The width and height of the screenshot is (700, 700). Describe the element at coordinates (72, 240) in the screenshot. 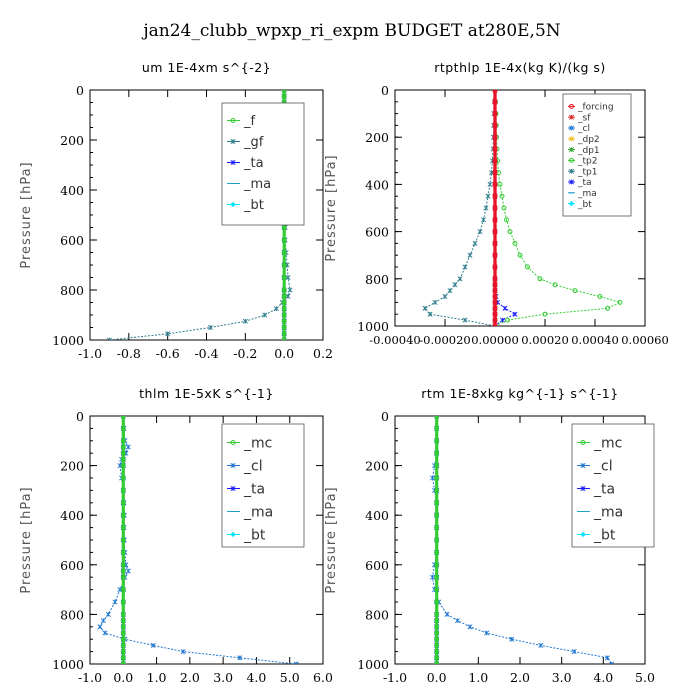

I see `y-tick-label: 600` at that location.